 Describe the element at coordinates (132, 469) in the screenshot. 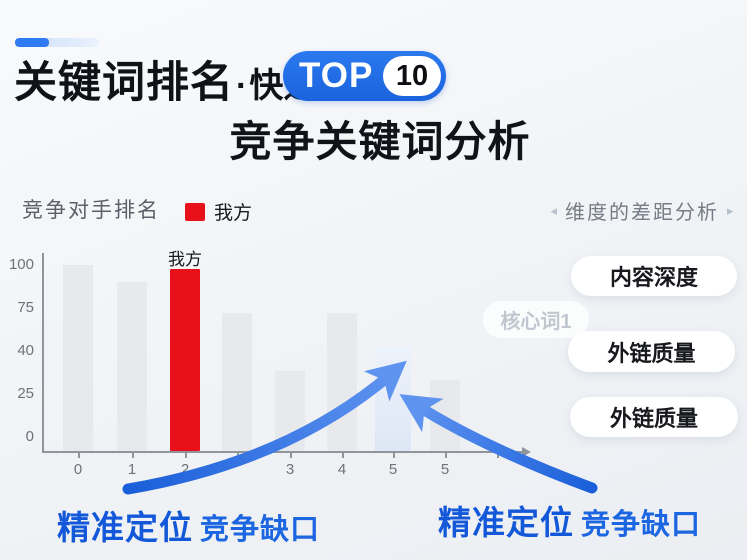

I see `x-axis-label: 1` at that location.